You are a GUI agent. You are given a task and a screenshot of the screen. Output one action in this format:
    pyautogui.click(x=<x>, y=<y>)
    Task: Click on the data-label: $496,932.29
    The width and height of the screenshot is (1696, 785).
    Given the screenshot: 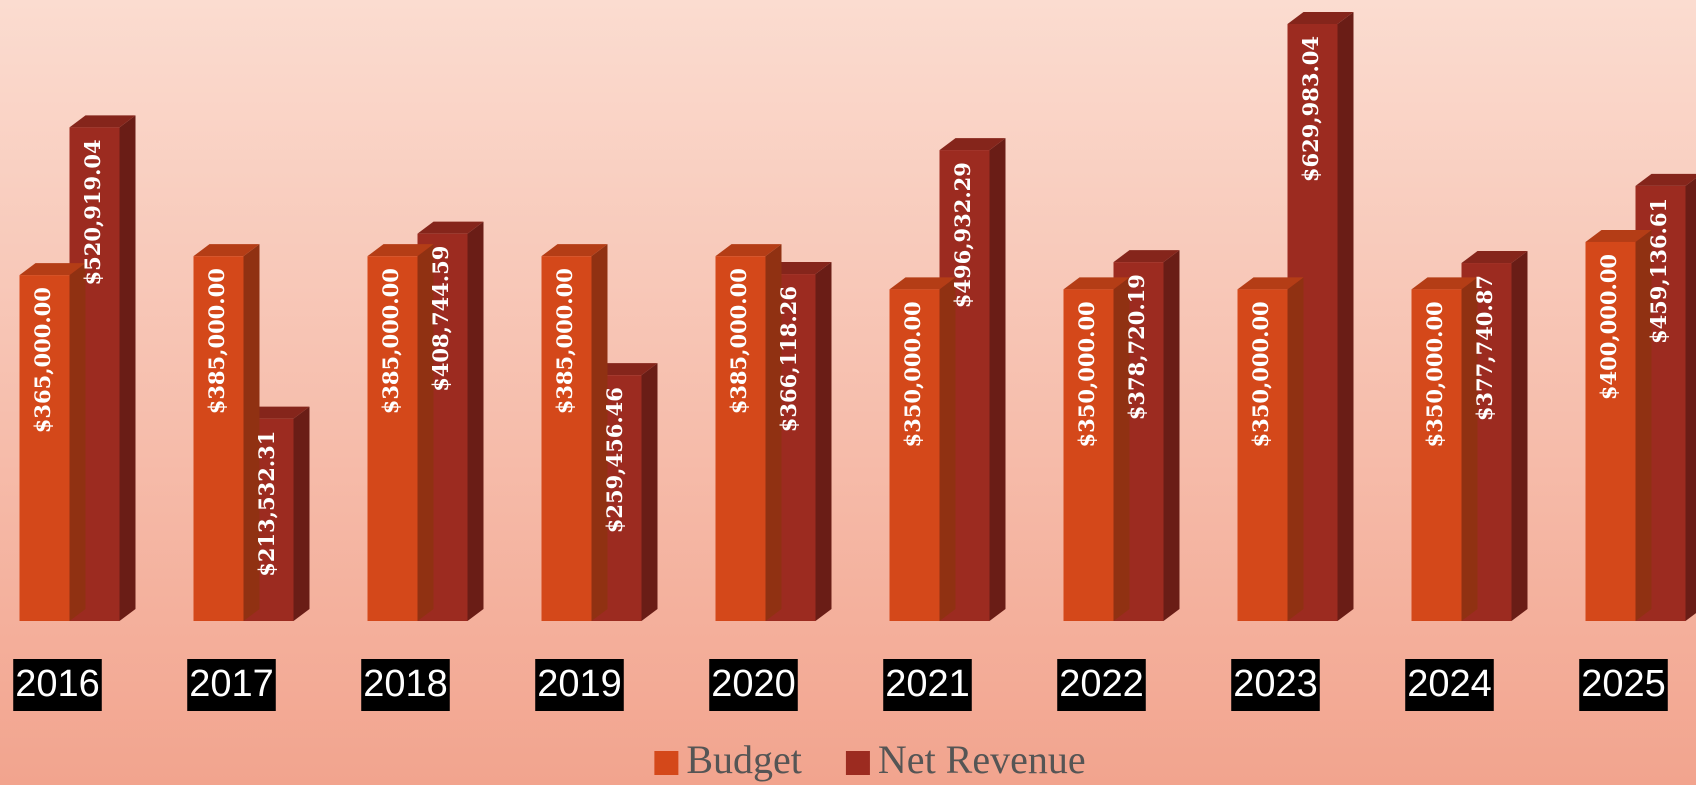 What is the action you would take?
    pyautogui.click(x=962, y=235)
    